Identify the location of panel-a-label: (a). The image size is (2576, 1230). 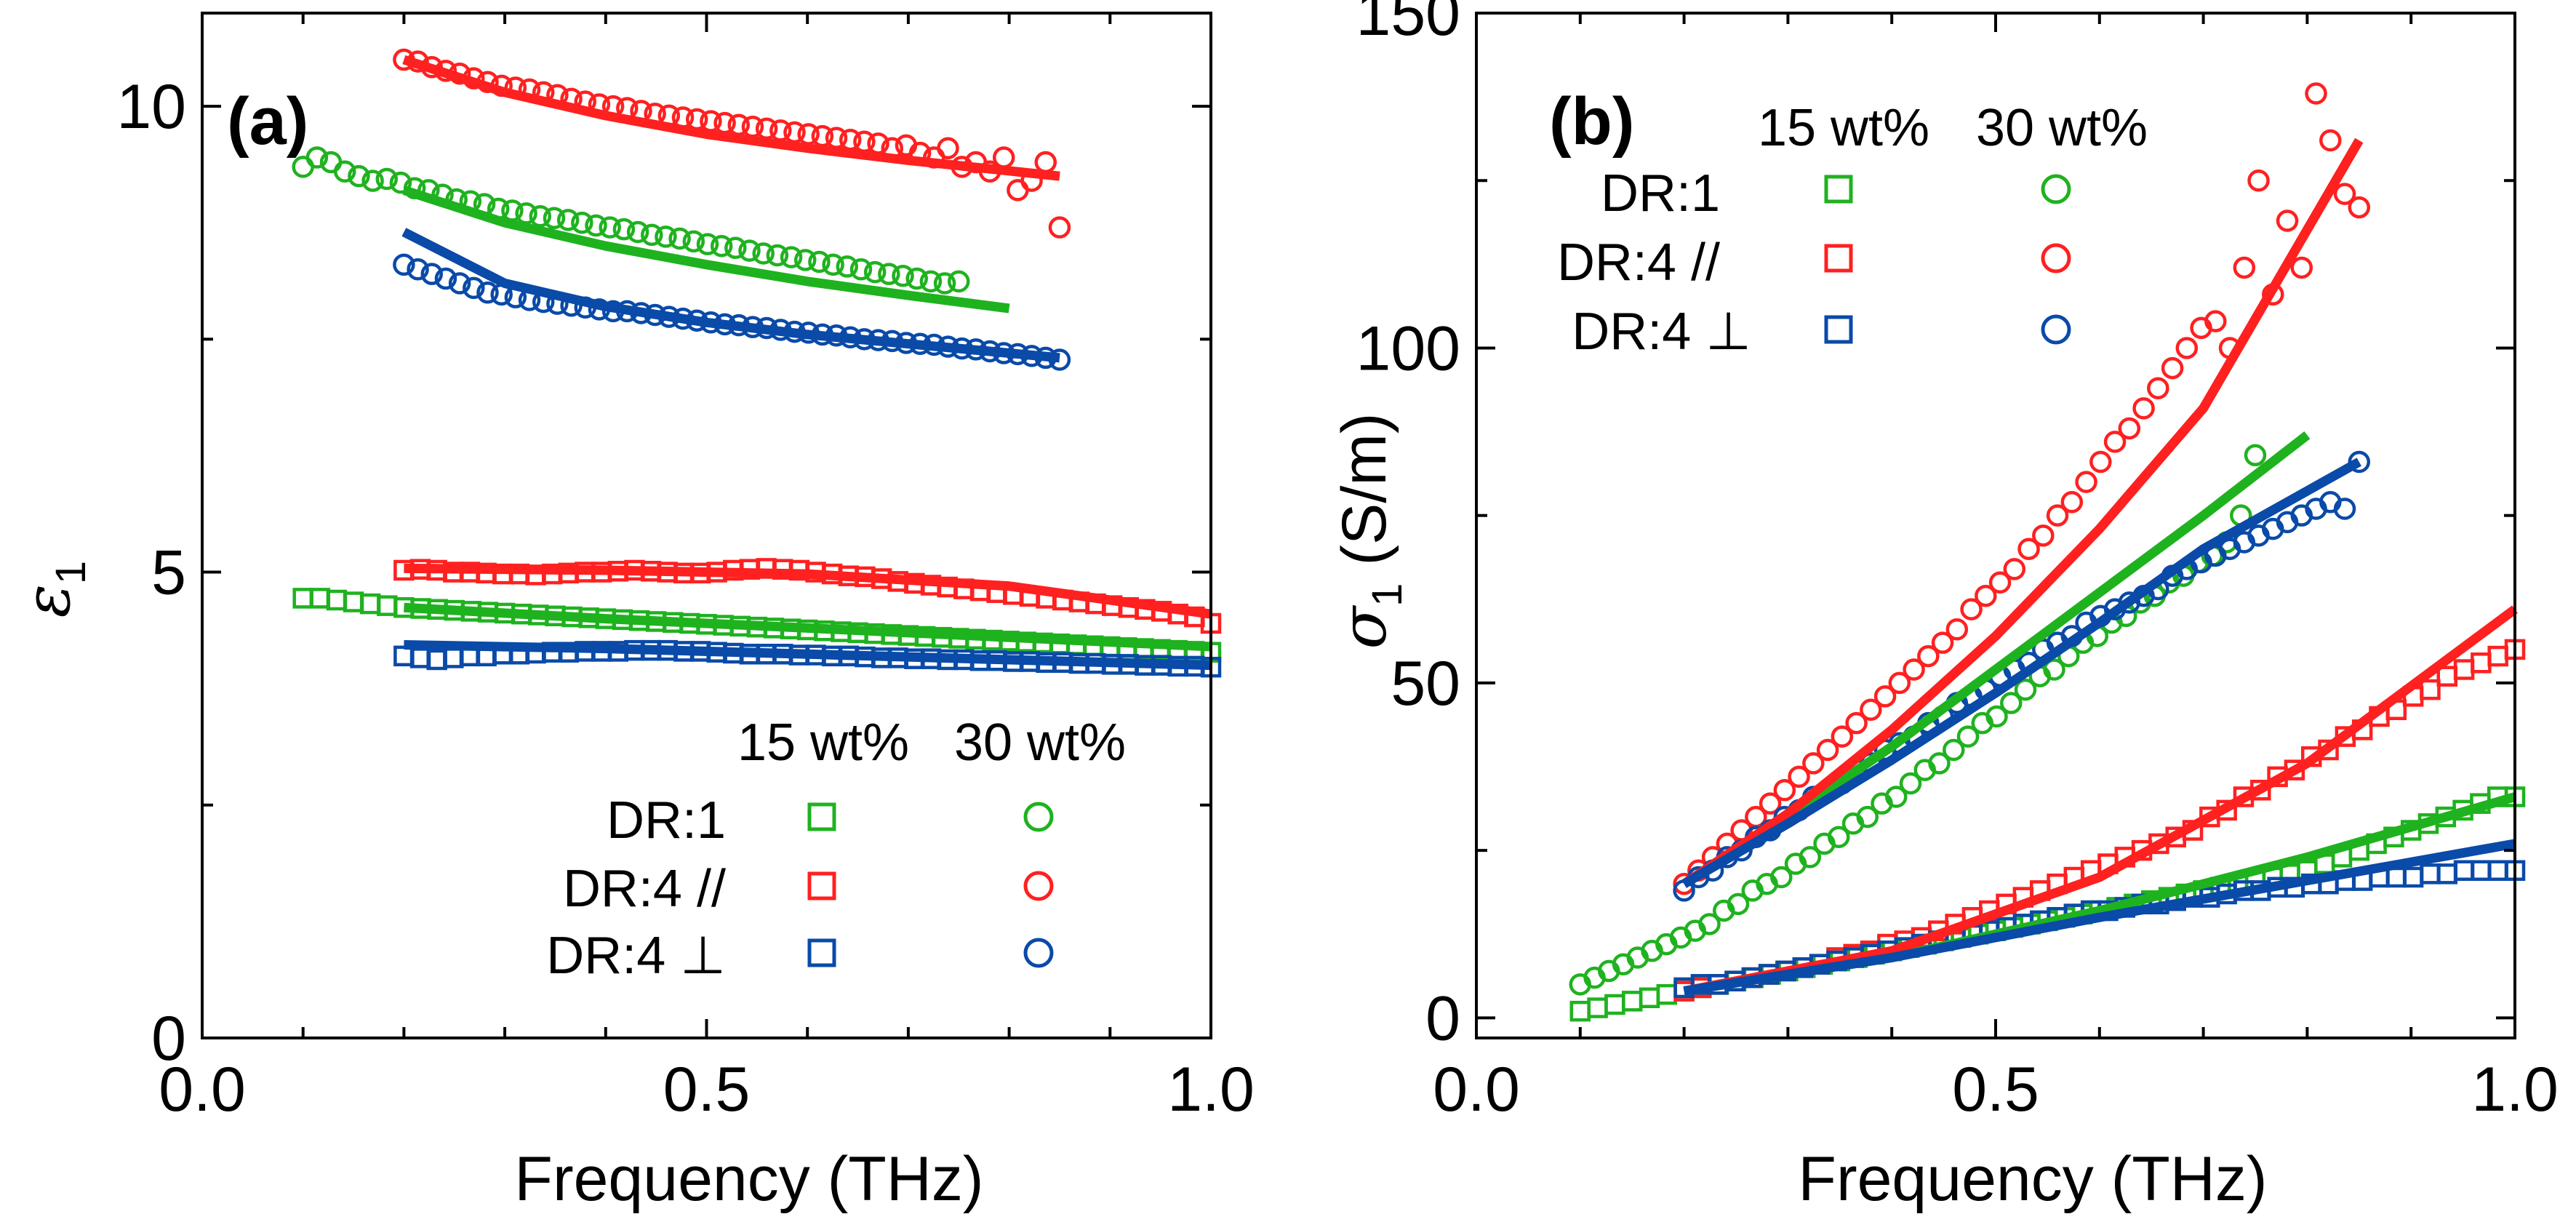
(267, 121).